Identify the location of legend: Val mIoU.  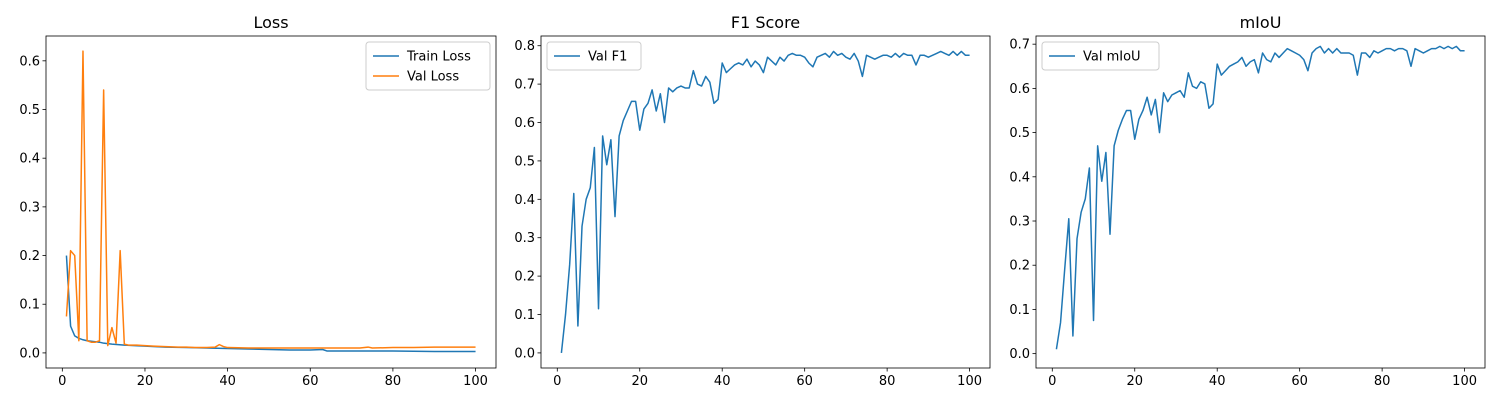
(1100, 56).